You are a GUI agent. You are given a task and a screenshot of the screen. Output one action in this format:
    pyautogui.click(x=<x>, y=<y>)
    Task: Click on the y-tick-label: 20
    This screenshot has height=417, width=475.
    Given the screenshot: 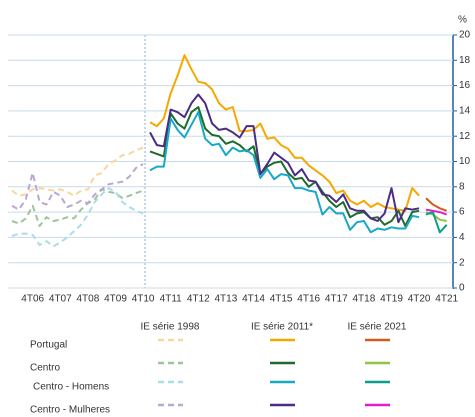 What is the action you would take?
    pyautogui.click(x=465, y=35)
    